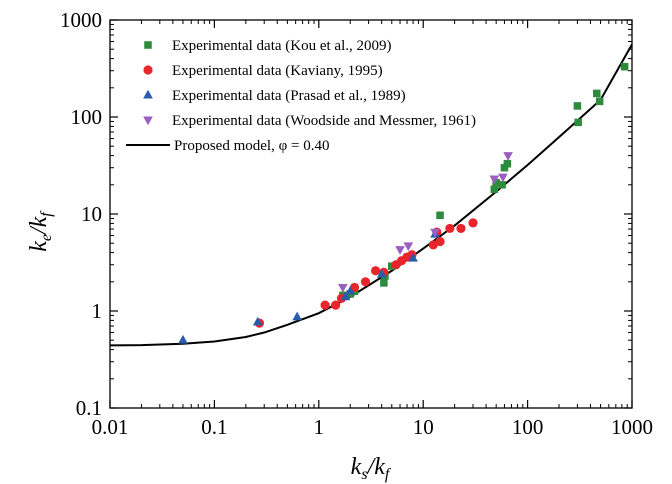 The height and width of the screenshot is (484, 672). I want to click on x-axis-title: ks/kf, so click(371, 468).